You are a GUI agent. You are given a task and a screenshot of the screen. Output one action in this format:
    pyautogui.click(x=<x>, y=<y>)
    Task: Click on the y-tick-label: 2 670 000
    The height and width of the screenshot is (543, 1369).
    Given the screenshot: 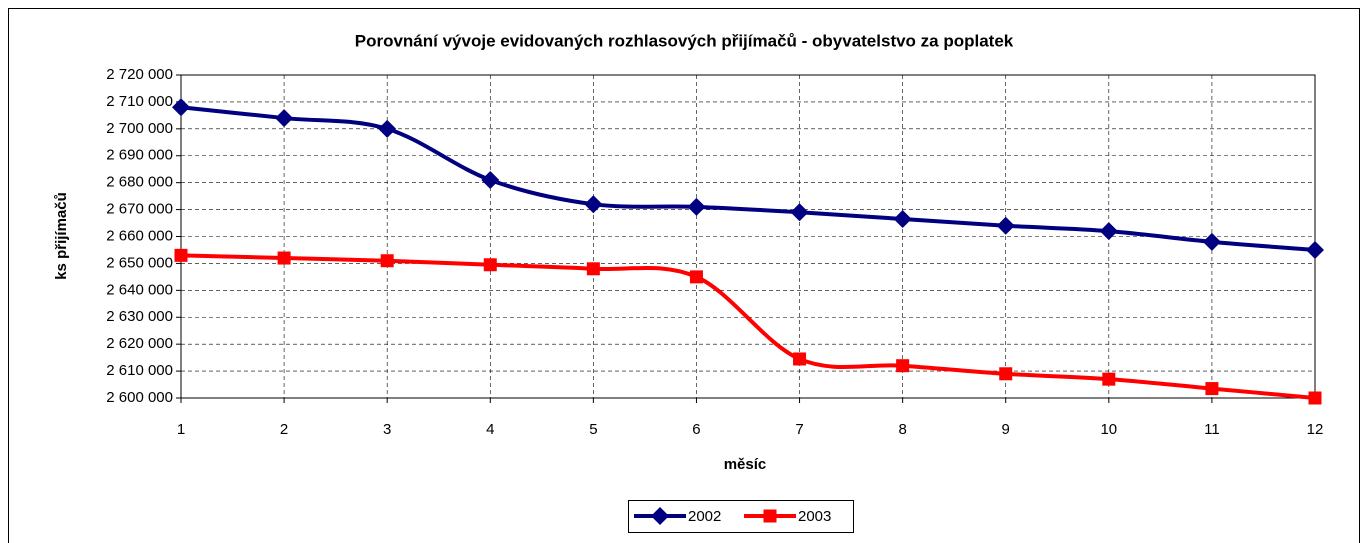 What is the action you would take?
    pyautogui.click(x=139, y=209)
    